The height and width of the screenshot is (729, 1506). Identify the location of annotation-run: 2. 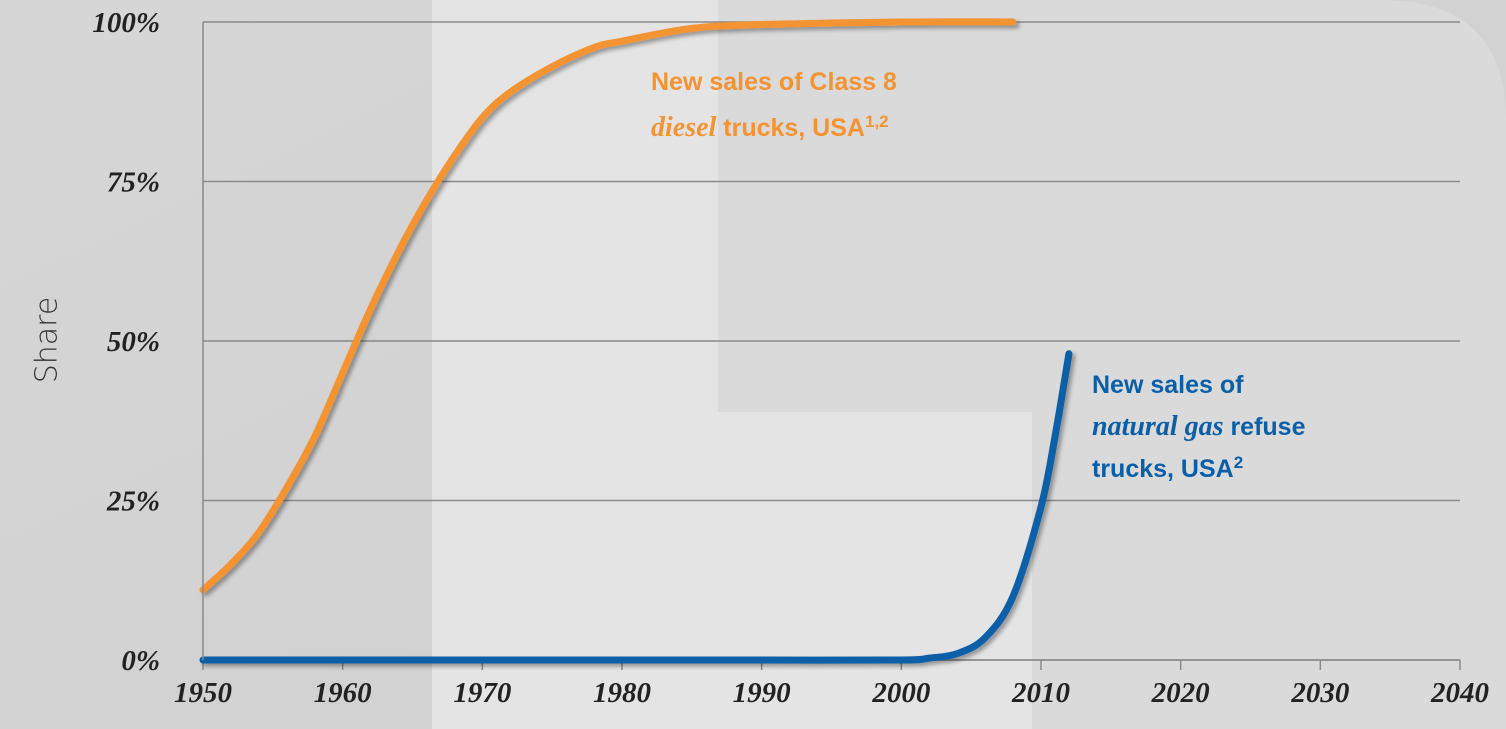
(1238, 462).